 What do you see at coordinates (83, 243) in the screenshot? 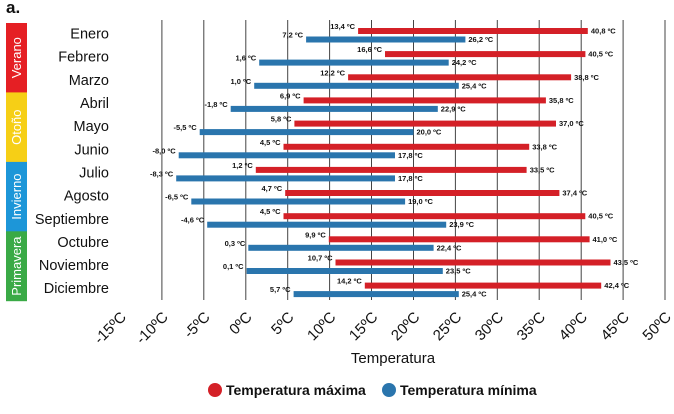
I see `month-label: Octubre` at bounding box center [83, 243].